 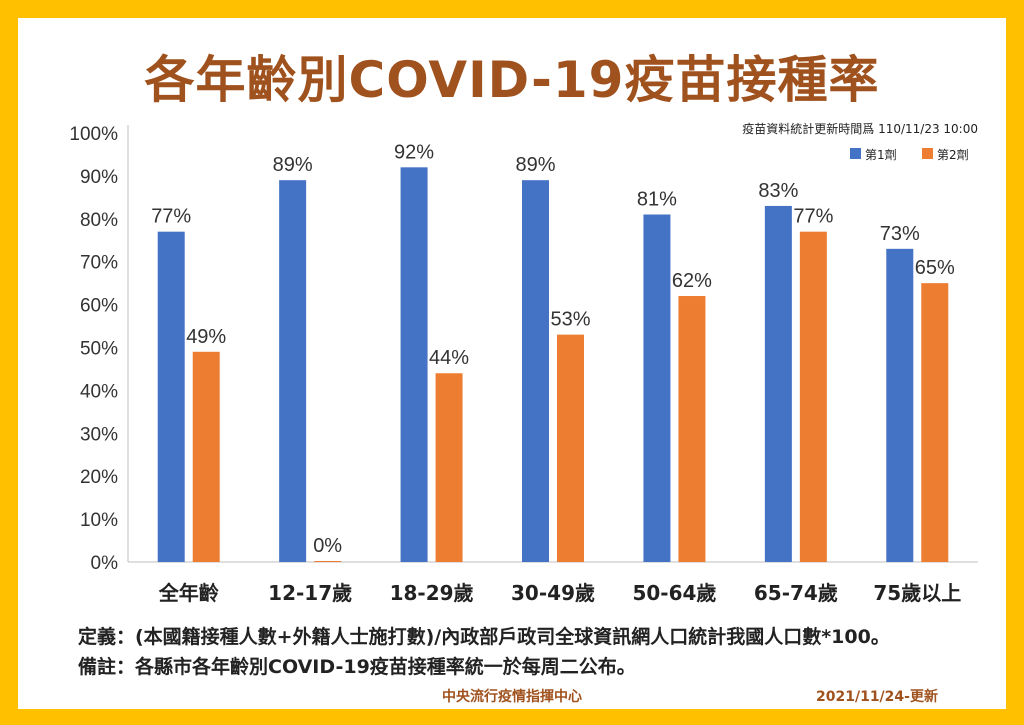 What do you see at coordinates (171, 217) in the screenshot?
I see `data-label-dose1: 77%` at bounding box center [171, 217].